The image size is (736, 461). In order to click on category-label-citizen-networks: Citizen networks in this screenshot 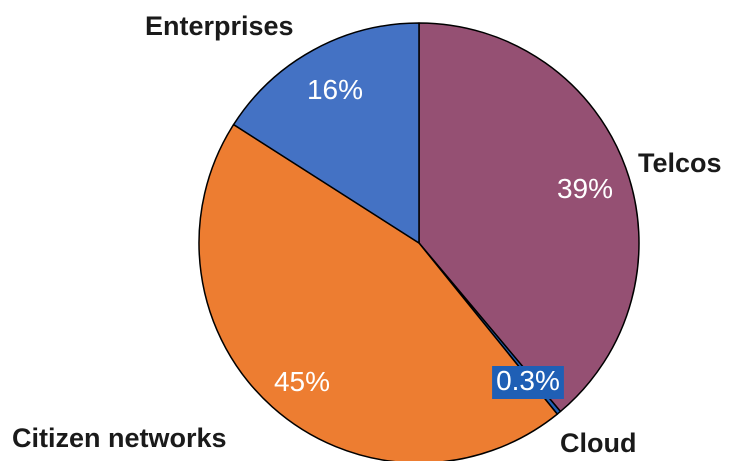, I will do `click(119, 438)`.